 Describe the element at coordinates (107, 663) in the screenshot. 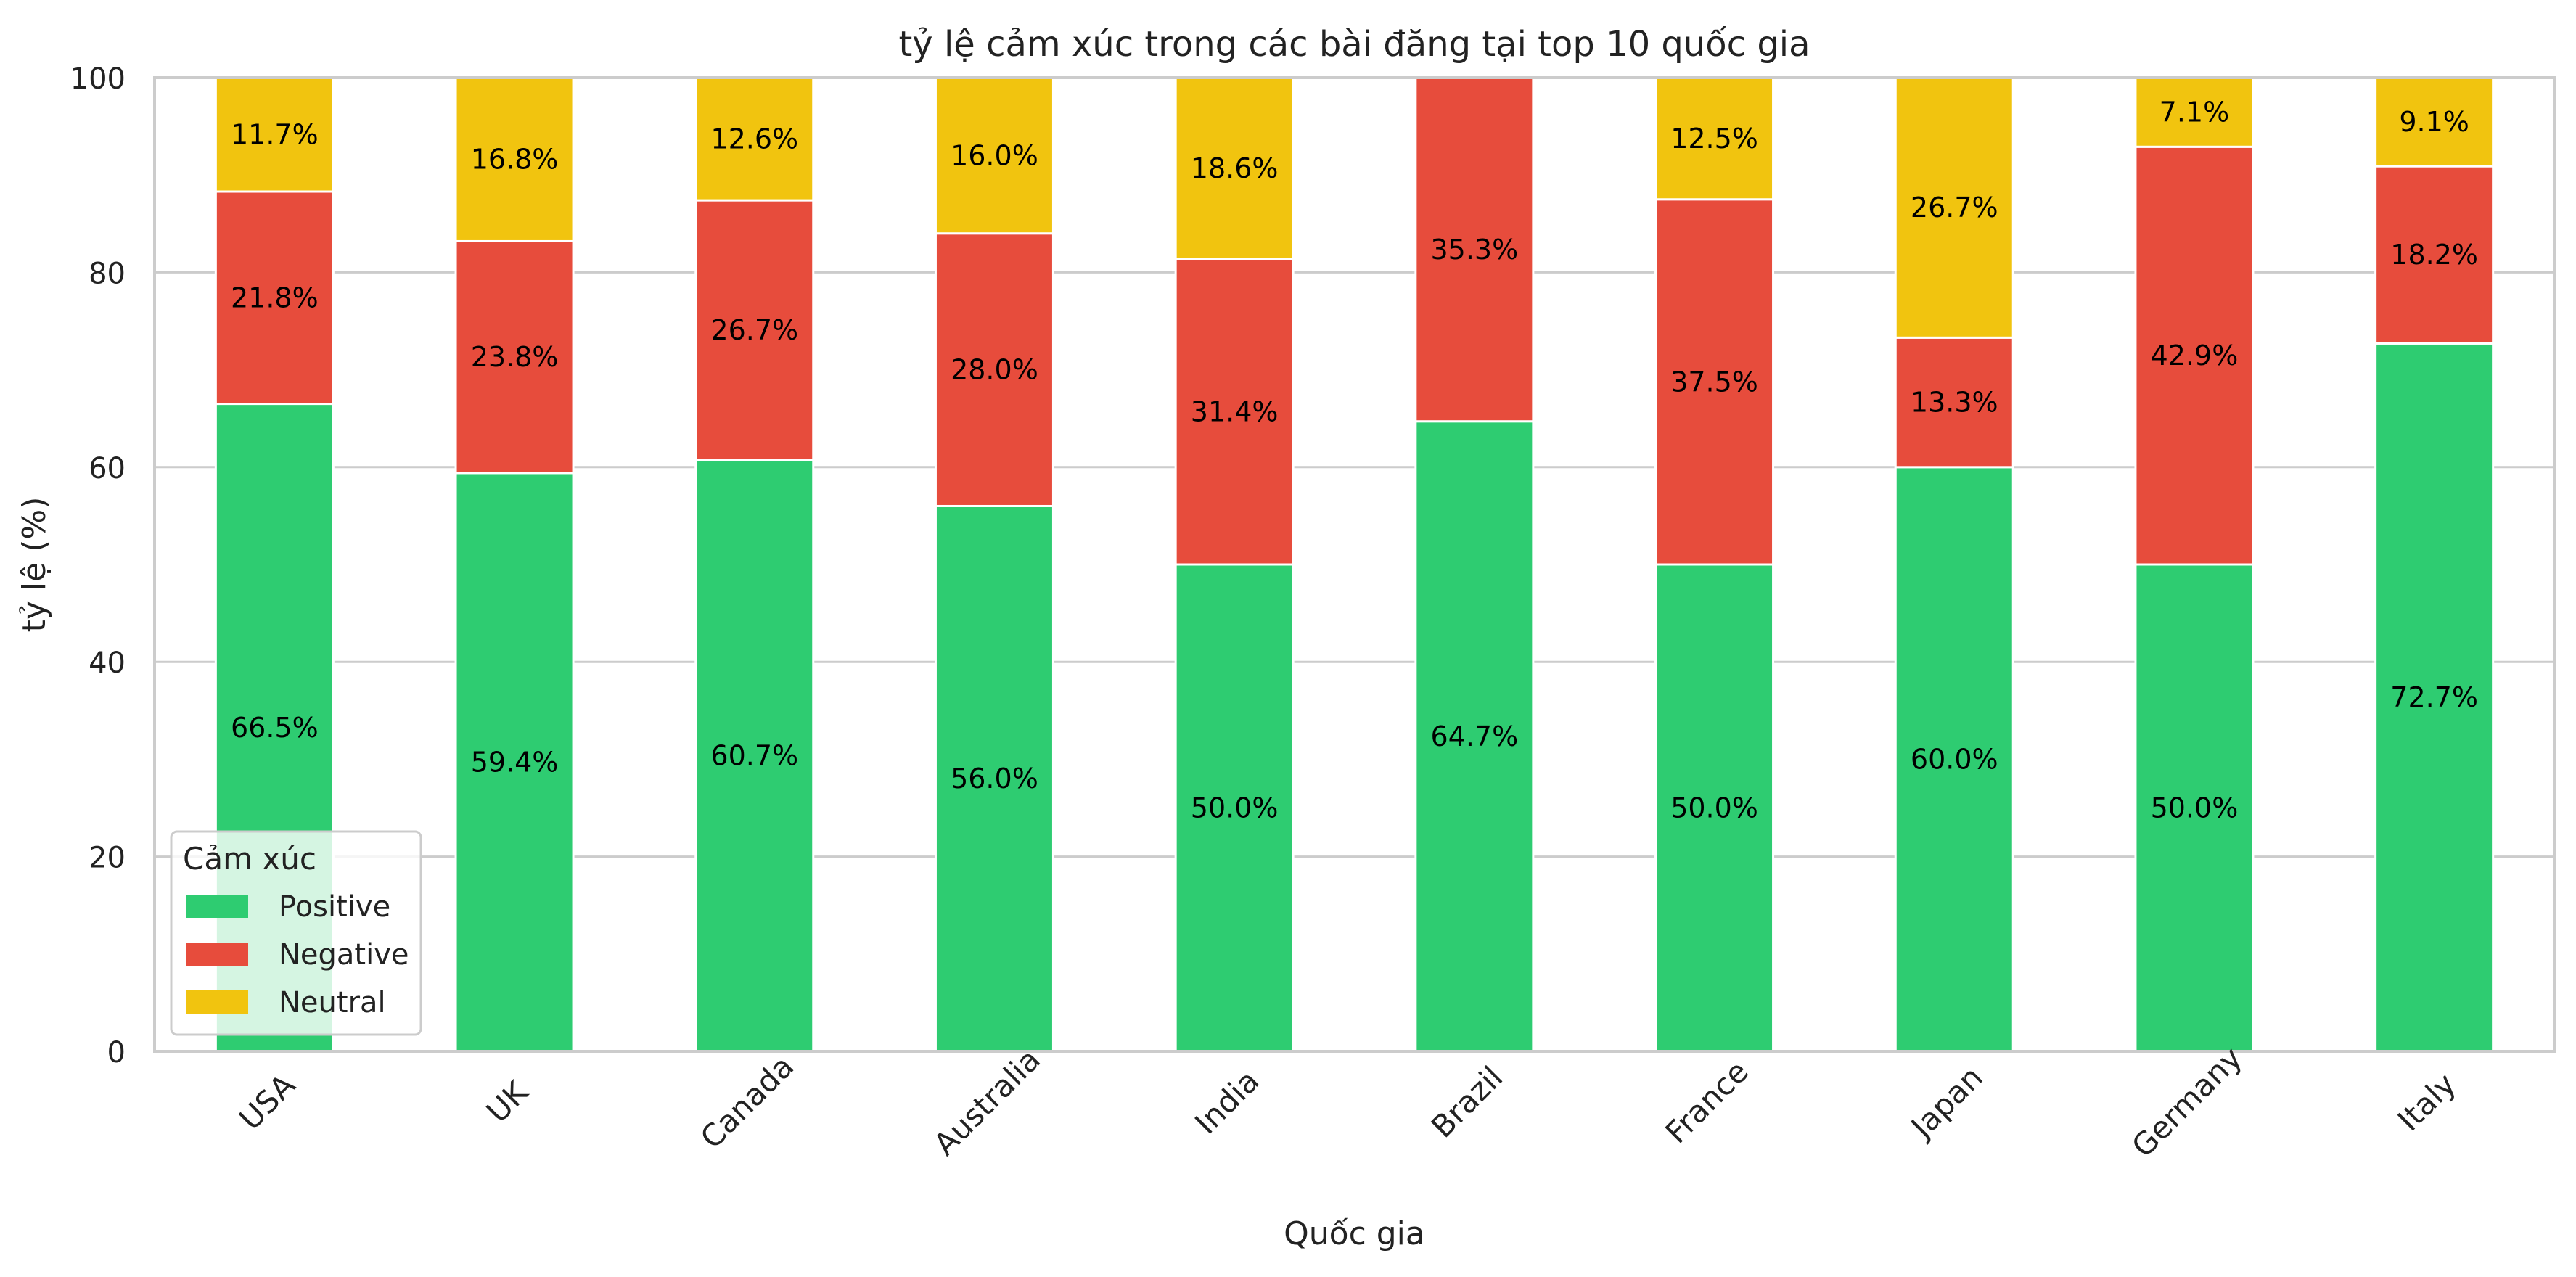

I see `y-tick-label: 40` at that location.